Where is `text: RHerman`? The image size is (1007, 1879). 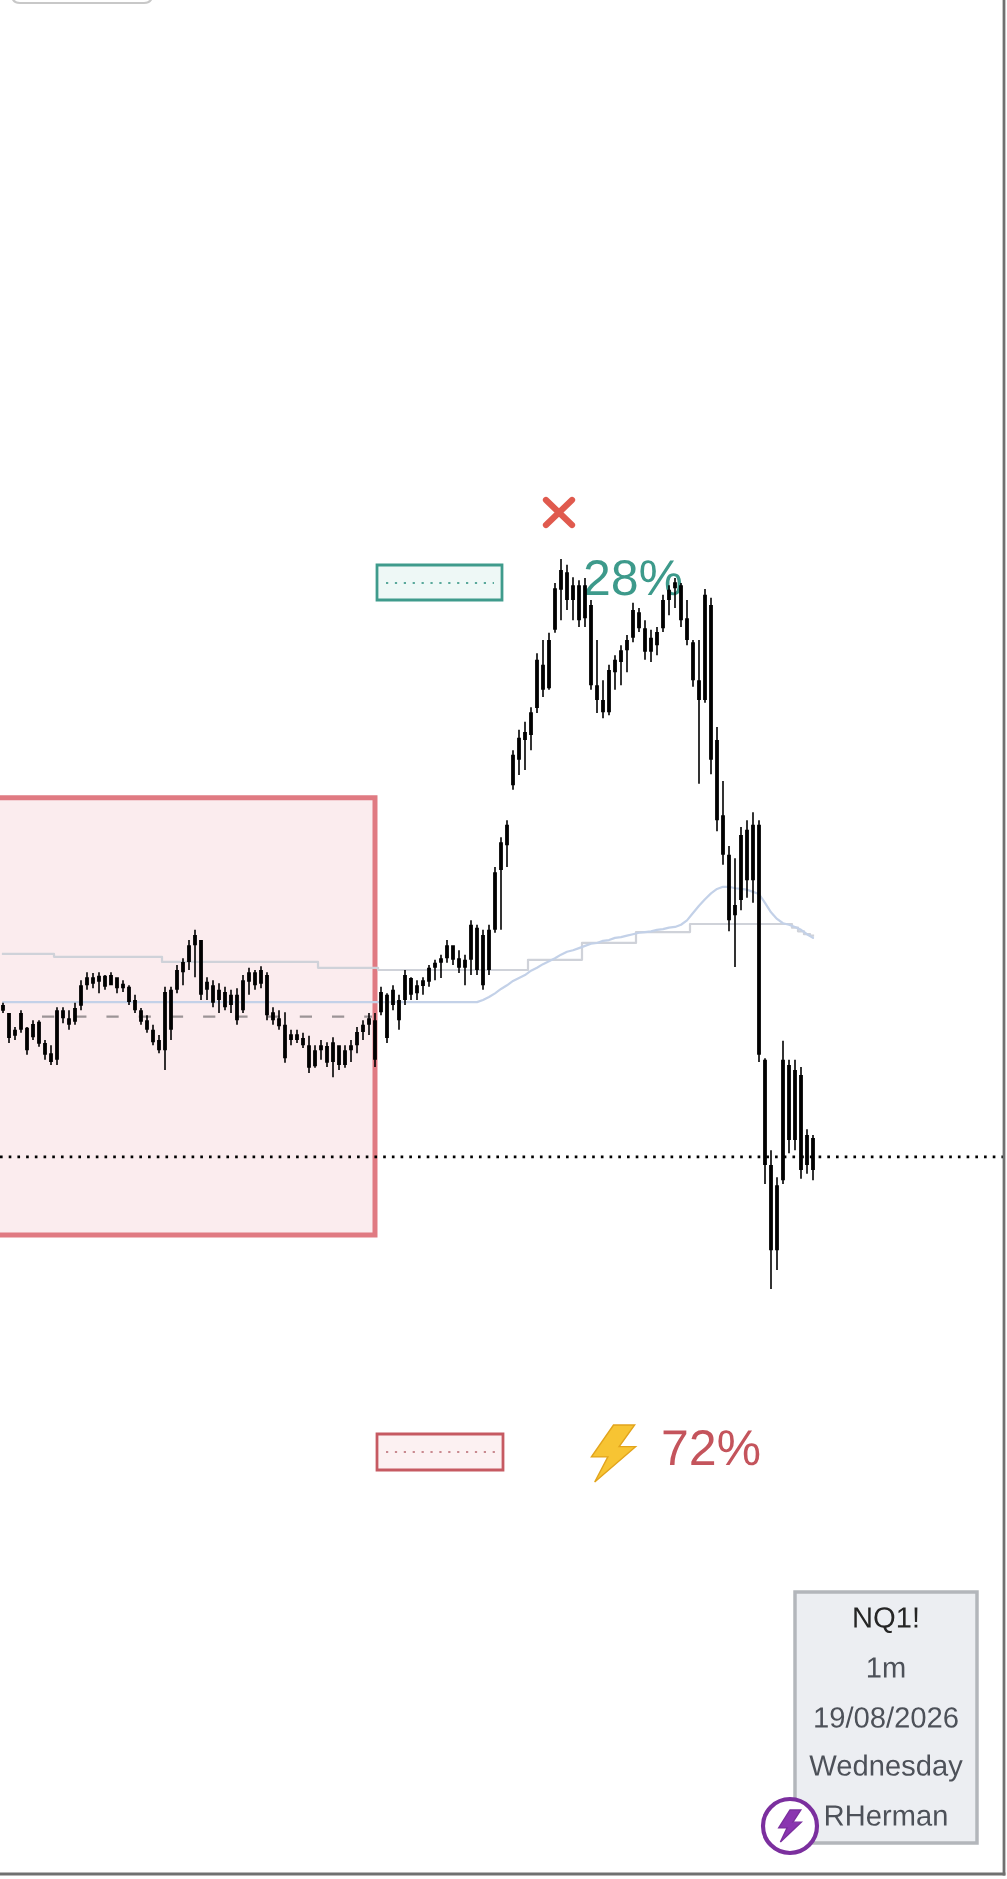 text: RHerman is located at coordinates (886, 1815).